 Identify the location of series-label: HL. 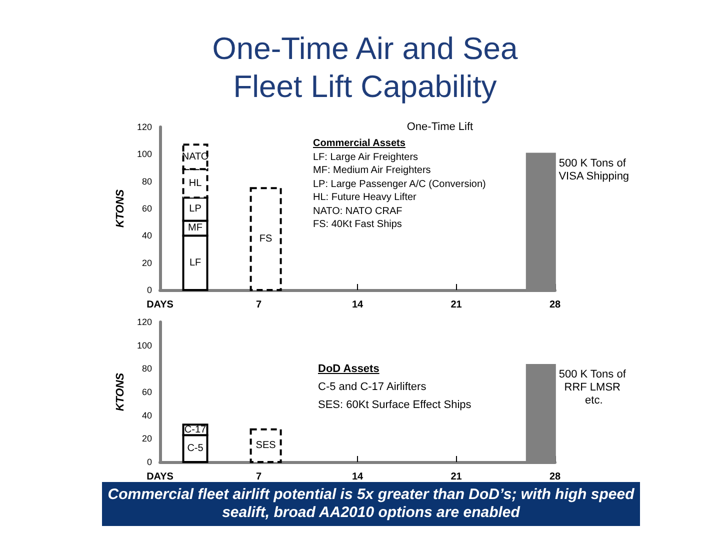
(195, 183).